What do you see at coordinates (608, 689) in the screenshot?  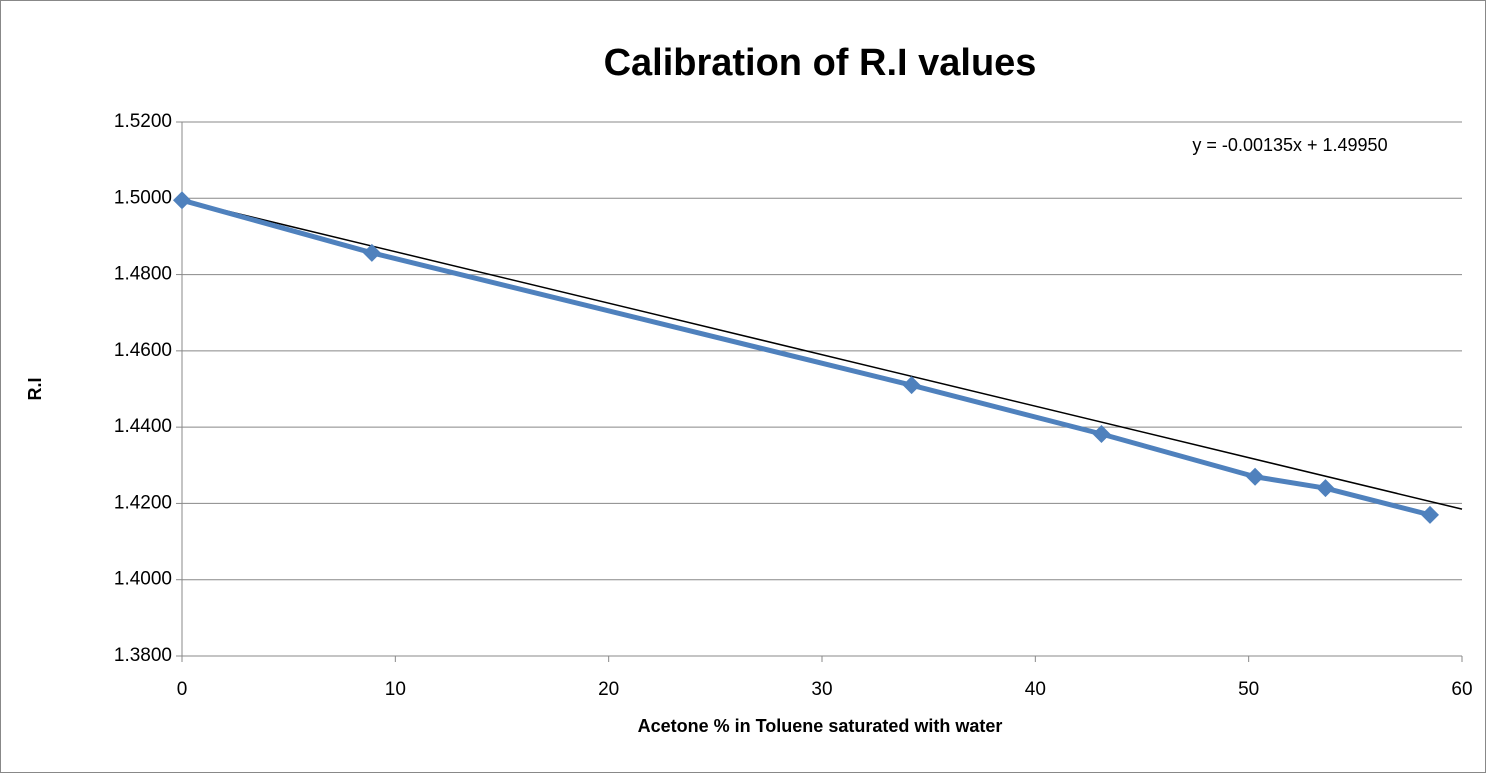 I see `x-tick-label: 20` at bounding box center [608, 689].